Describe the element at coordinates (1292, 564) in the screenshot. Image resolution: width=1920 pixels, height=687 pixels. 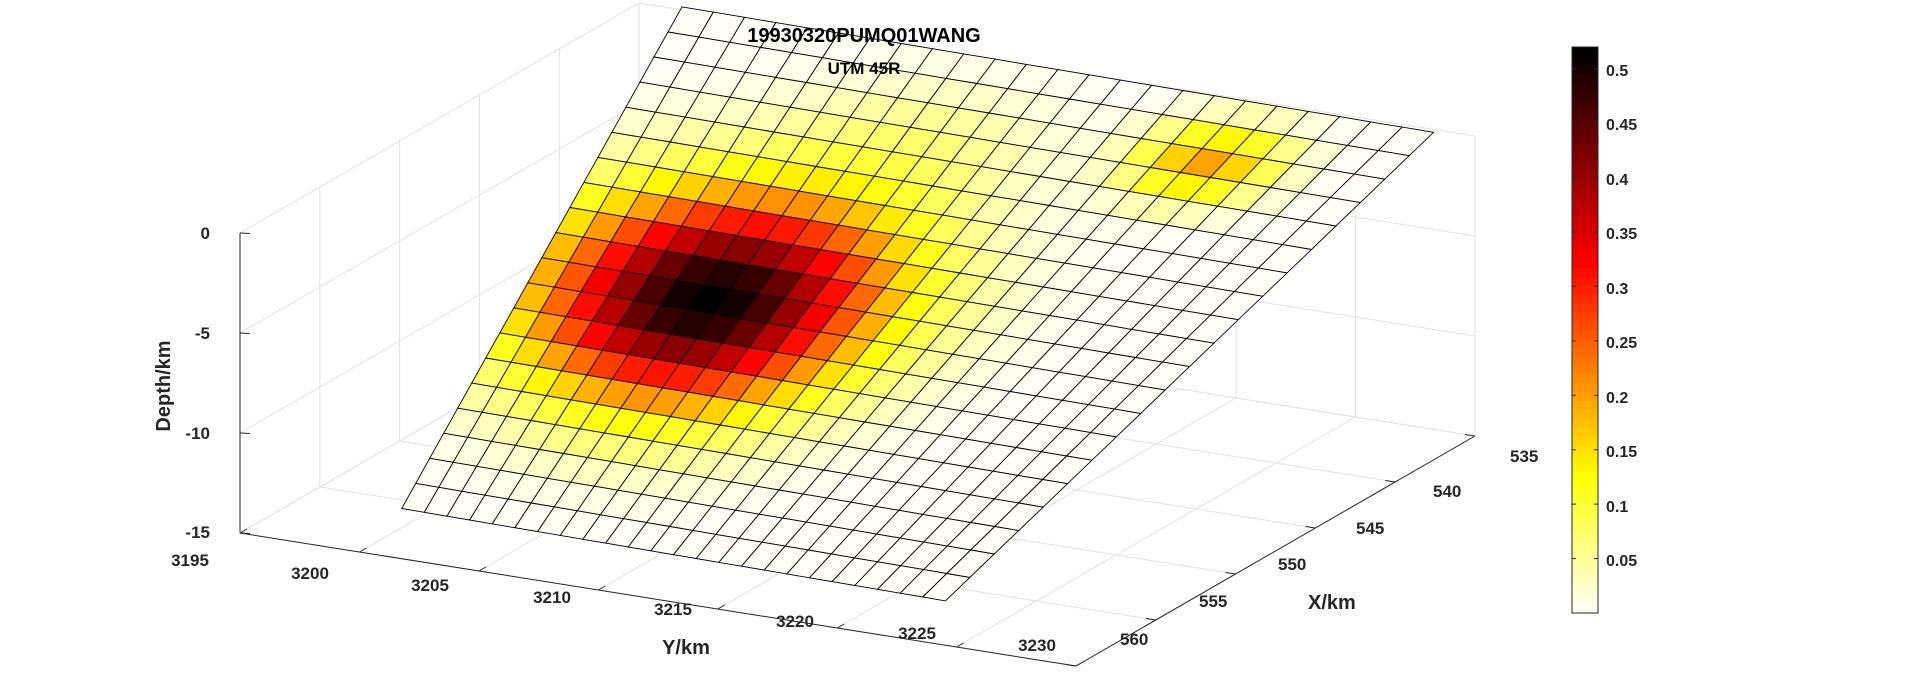
I see `x-tick-label-3: 550` at that location.